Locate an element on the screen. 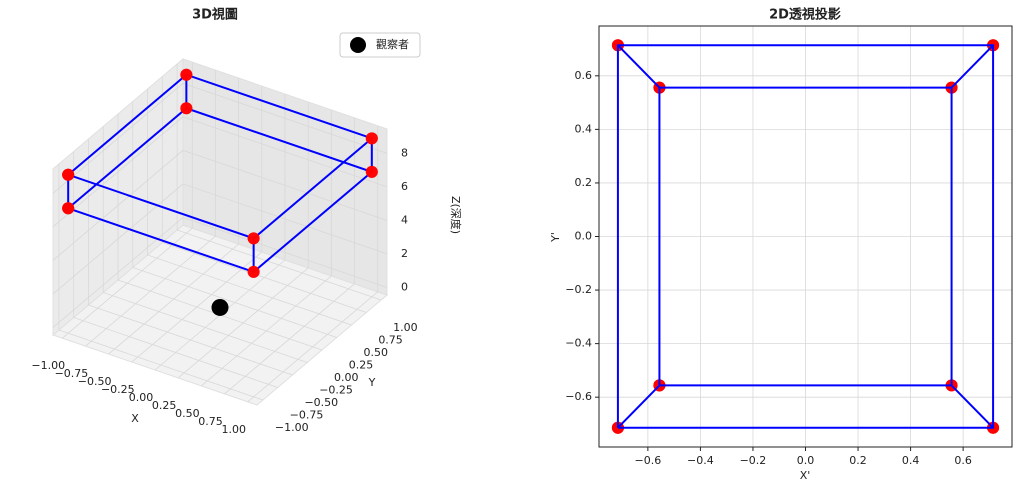 This screenshot has width=1024, height=491. x-tick-label: 0.50 is located at coordinates (187, 413).